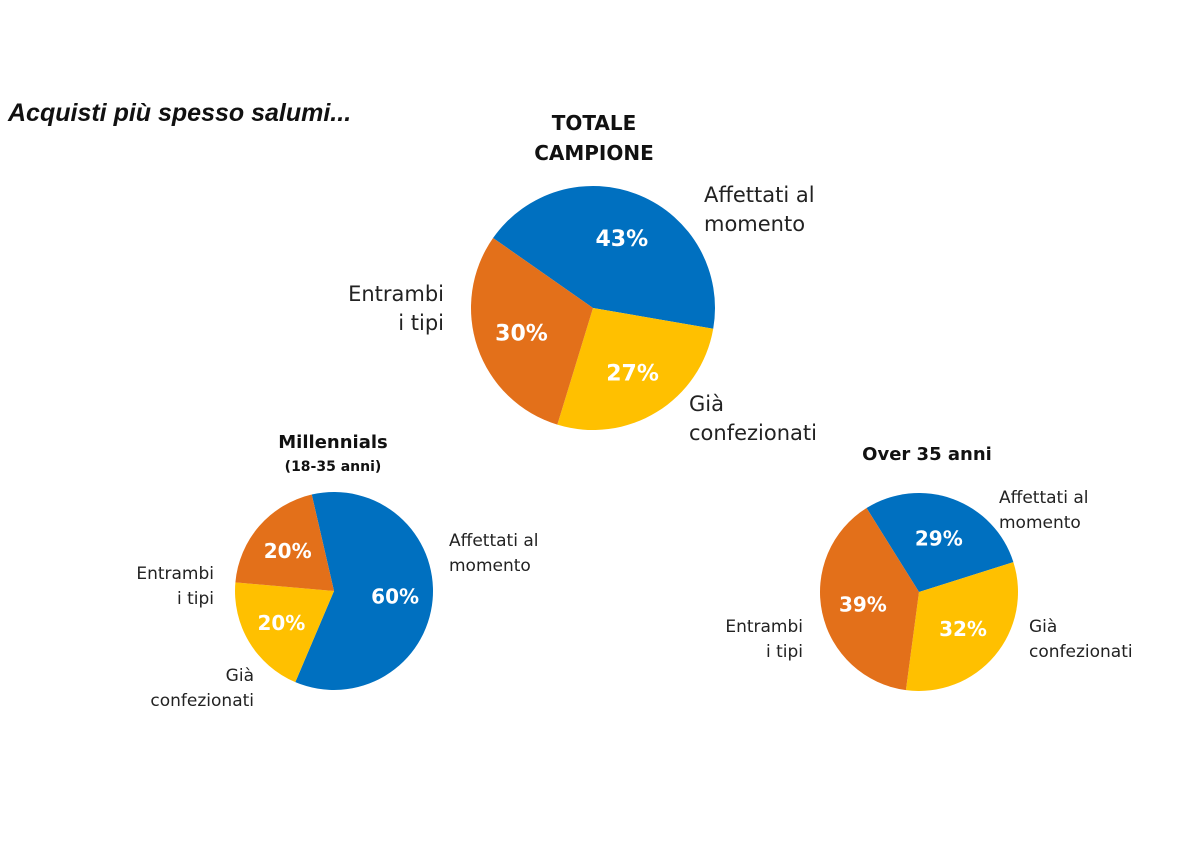 The width and height of the screenshot is (1200, 850). I want to click on slice-value-label: 32%, so click(963, 629).